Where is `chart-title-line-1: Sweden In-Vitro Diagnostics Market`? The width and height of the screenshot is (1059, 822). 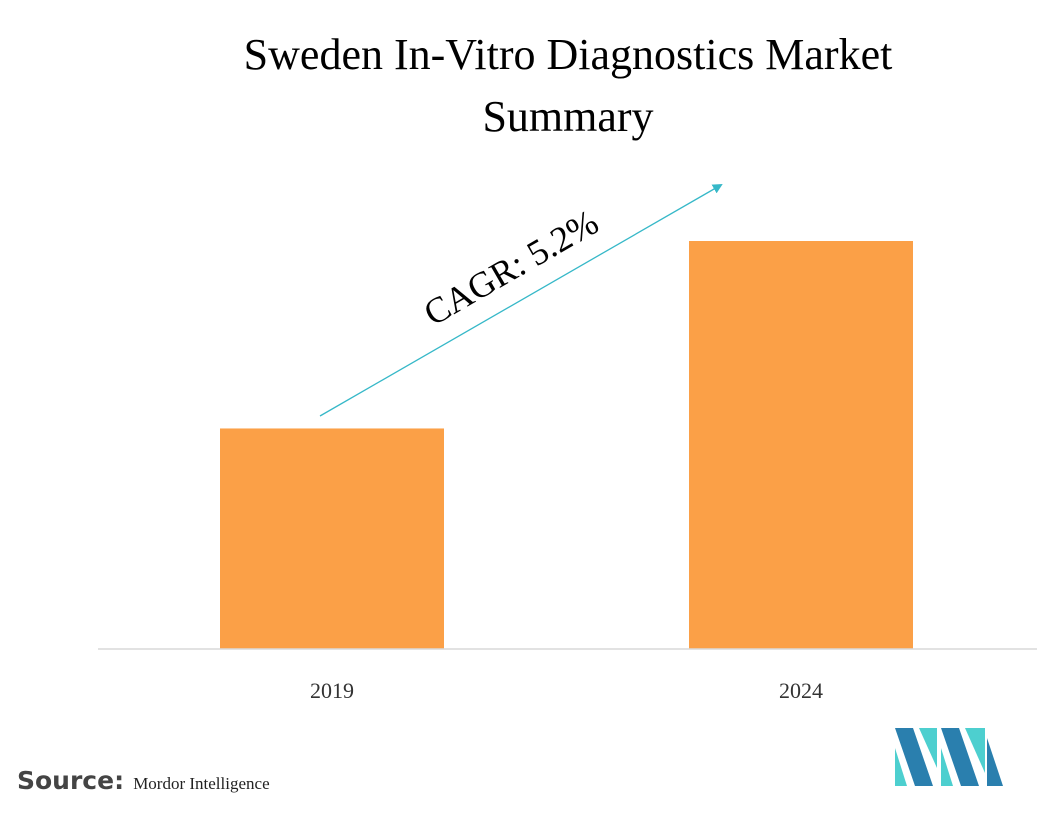 chart-title-line-1: Sweden In-Vitro Diagnostics Market is located at coordinates (568, 54).